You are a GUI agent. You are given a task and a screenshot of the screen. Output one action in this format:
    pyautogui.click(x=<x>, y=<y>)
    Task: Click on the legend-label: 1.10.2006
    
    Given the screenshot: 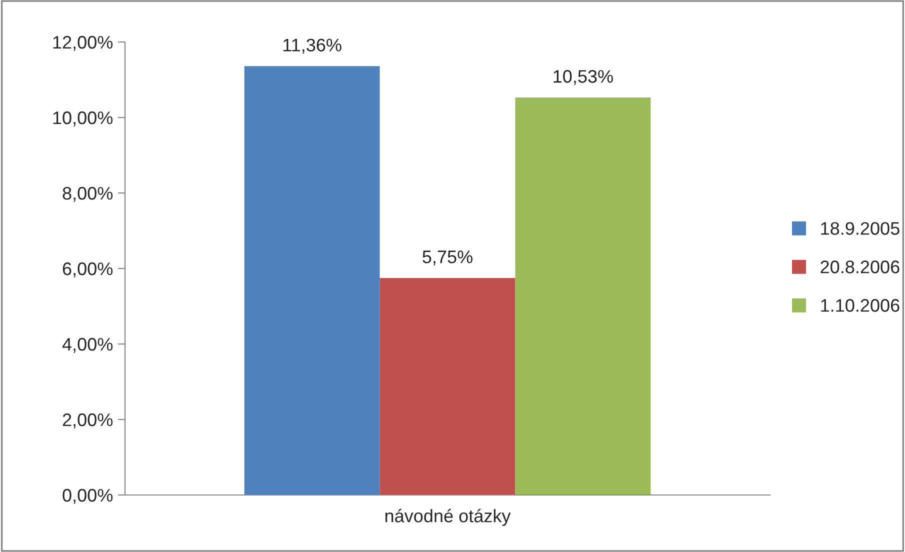 What is the action you would take?
    pyautogui.click(x=860, y=305)
    